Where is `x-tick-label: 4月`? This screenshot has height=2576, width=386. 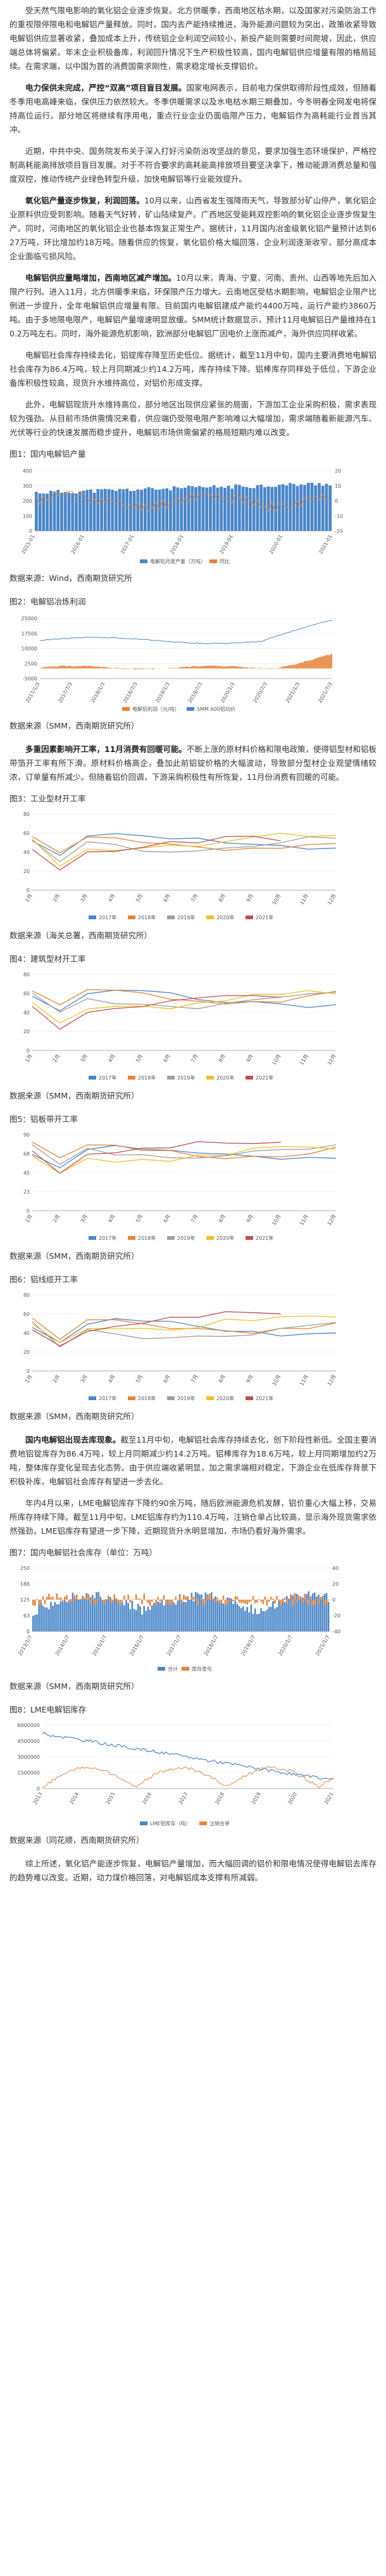 x-tick-label: 4月 is located at coordinates (111, 898).